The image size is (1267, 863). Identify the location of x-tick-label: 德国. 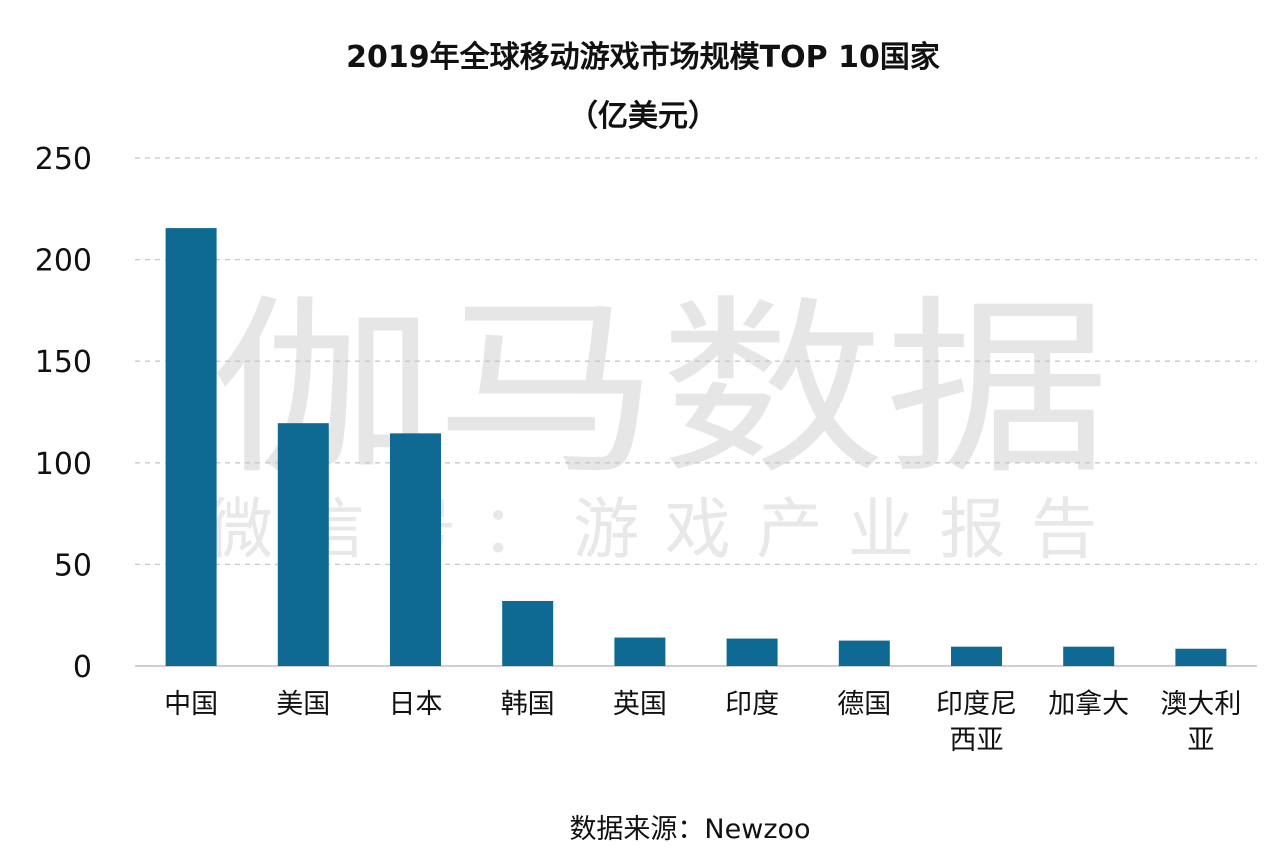
(864, 704).